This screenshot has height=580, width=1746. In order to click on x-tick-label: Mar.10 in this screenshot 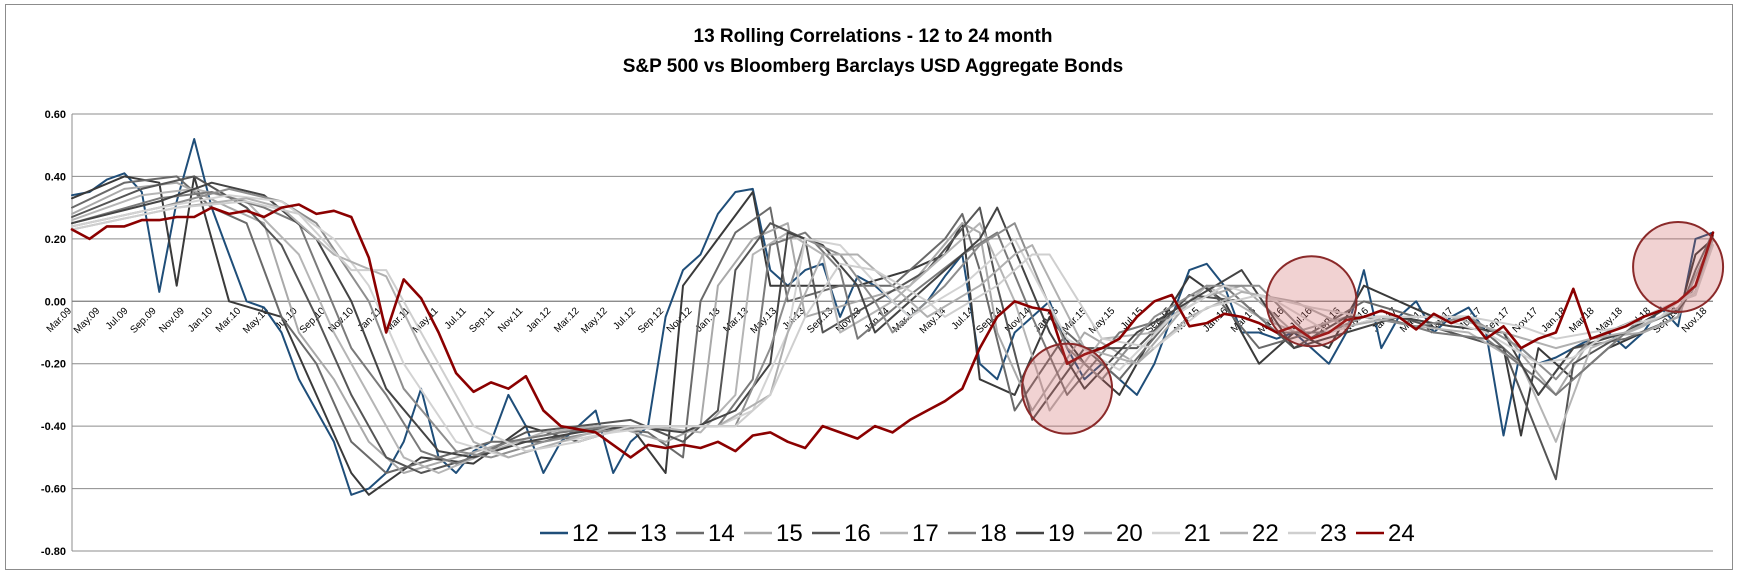, I will do `click(229, 320)`.